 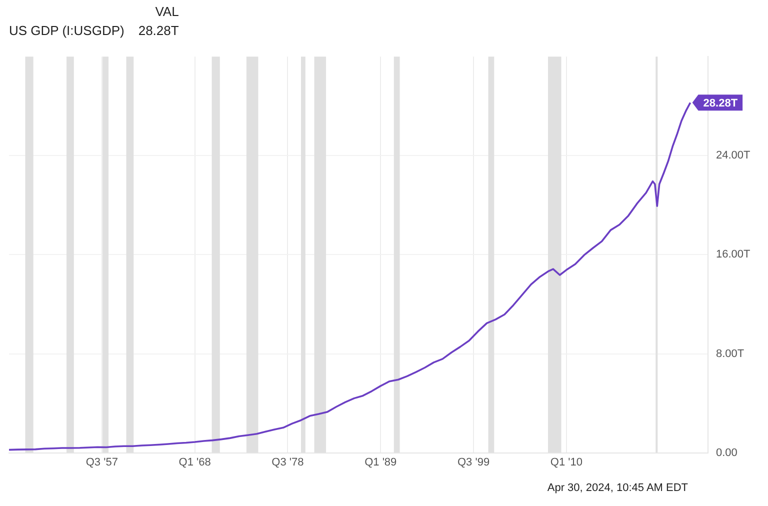 I want to click on y-tick-label: 8.00T, so click(x=730, y=354).